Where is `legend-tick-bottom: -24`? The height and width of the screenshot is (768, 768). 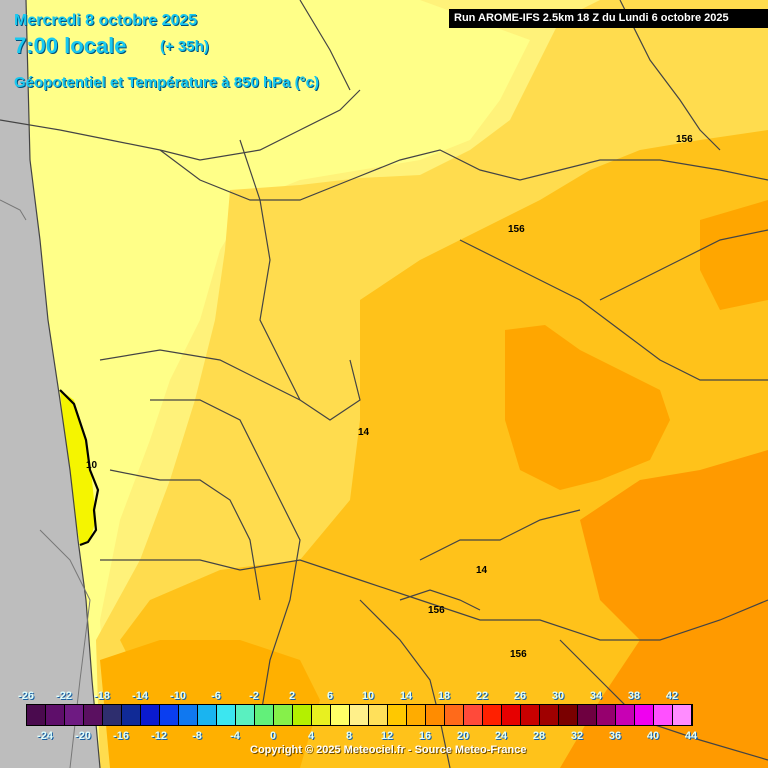
legend-tick-bottom: -24 is located at coordinates (45, 736).